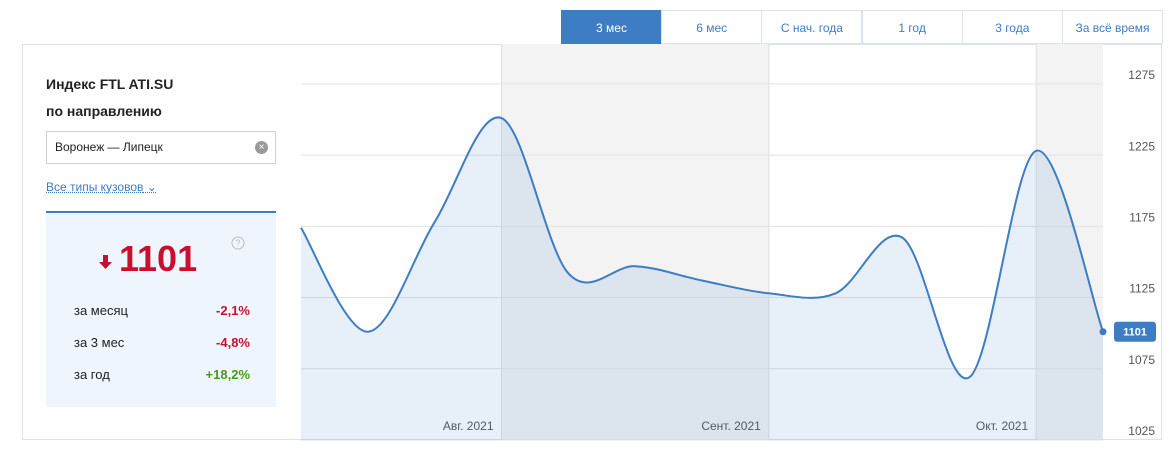  What do you see at coordinates (158, 258) in the screenshot?
I see `index-value: 1101` at bounding box center [158, 258].